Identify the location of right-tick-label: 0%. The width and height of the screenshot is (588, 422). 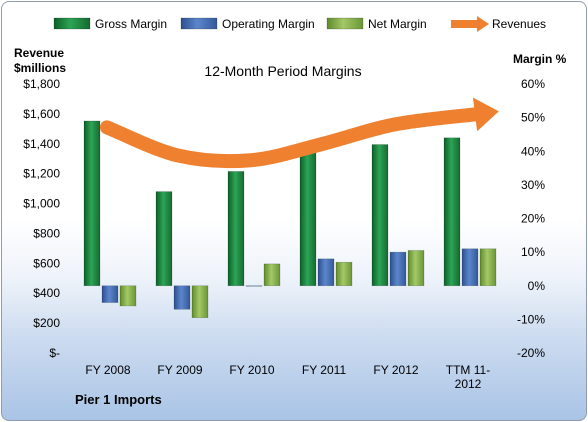
(537, 286).